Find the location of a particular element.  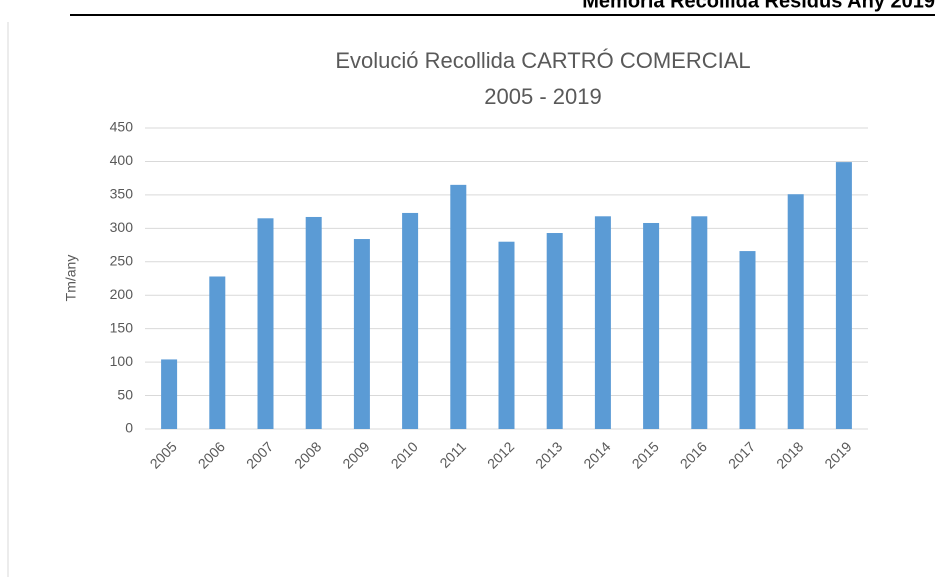

x-tick-label: 2013 is located at coordinates (548, 454).